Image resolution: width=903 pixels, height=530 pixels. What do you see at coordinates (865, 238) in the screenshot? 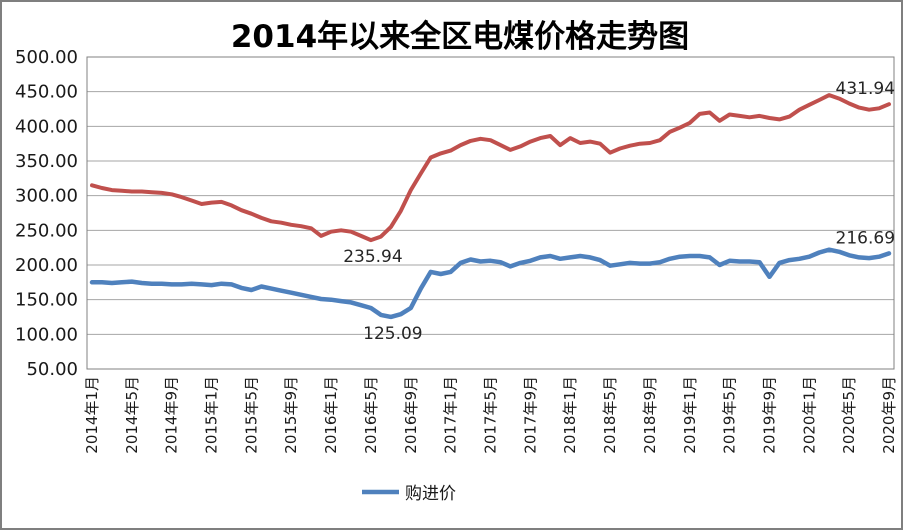
I see `data-label: 216.69` at bounding box center [865, 238].